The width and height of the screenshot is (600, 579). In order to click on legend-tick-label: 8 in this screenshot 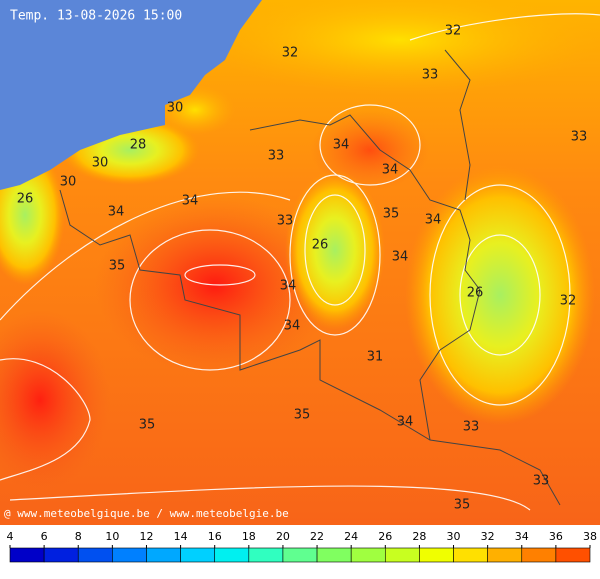, I will do `click(78, 536)`.